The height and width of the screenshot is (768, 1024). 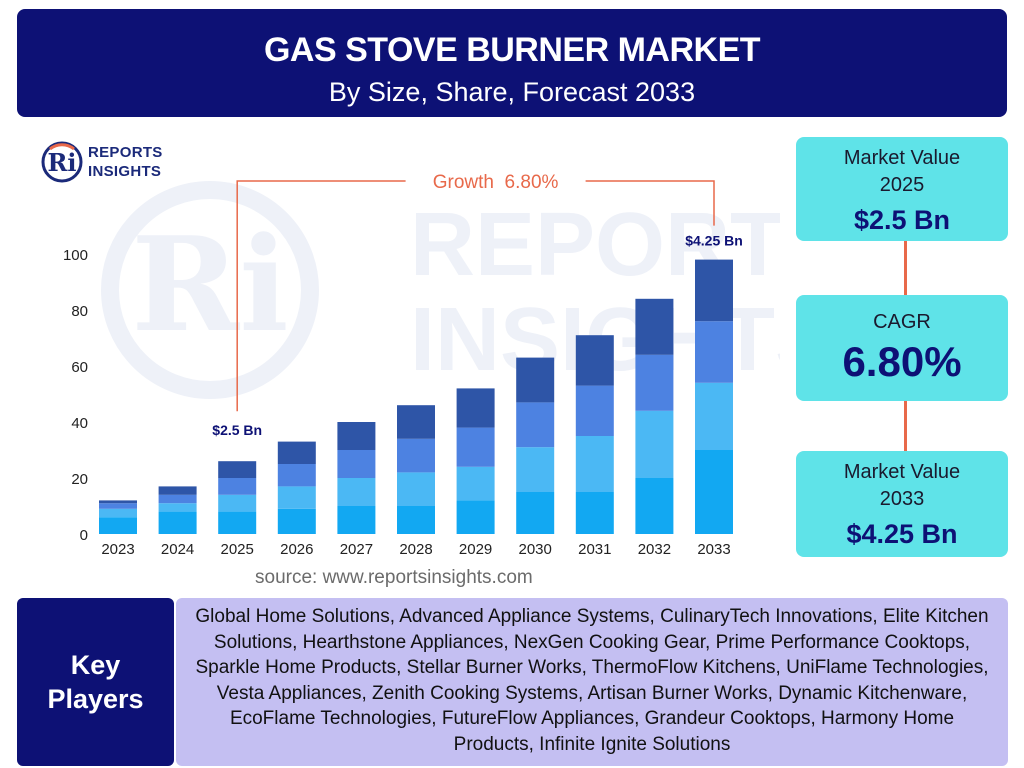 I want to click on growth-bracket-left, so click(x=321, y=296).